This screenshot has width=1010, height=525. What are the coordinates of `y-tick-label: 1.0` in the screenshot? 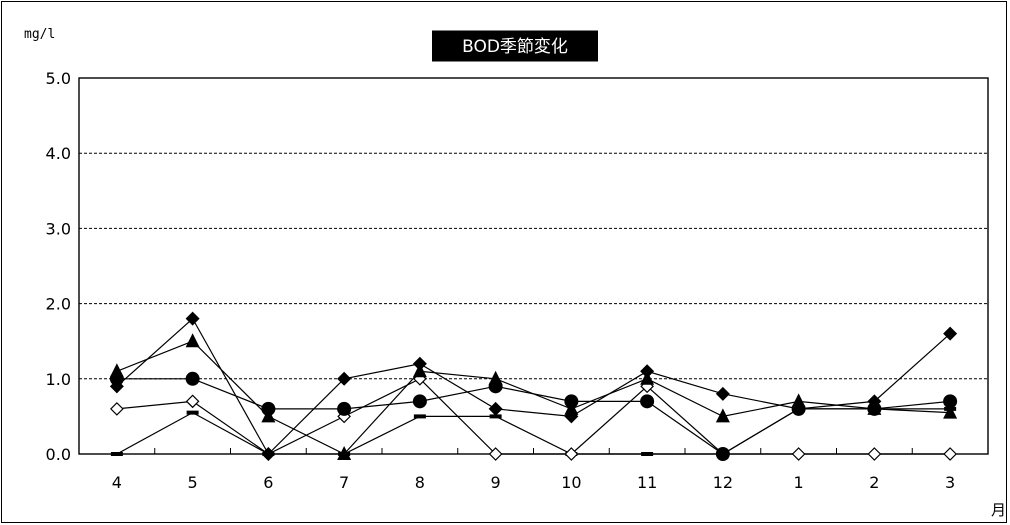 It's located at (58, 379).